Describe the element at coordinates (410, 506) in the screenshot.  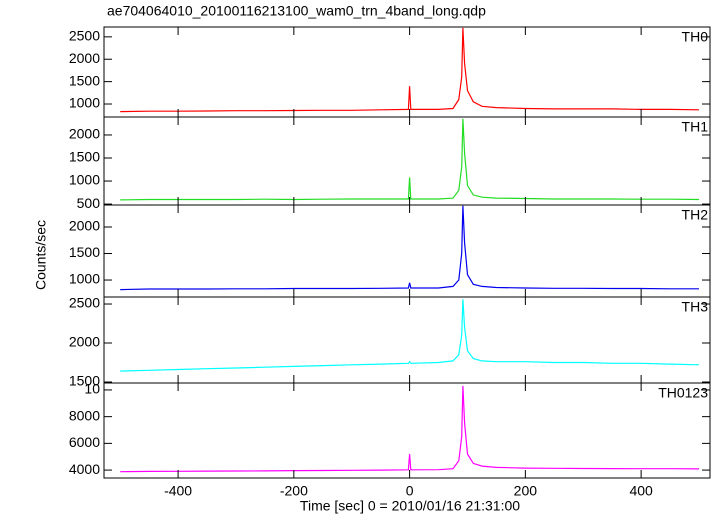
I see `x-axis-label: Time [sec] 0 = 2010/01/16 21:31:00` at that location.